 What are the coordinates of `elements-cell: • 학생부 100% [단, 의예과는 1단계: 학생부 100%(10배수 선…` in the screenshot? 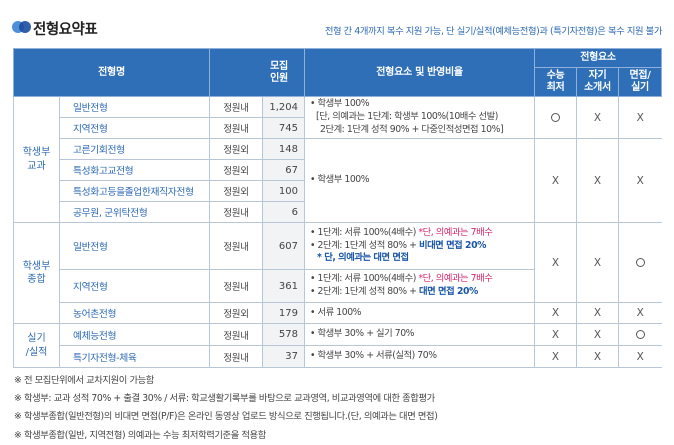 It's located at (420, 117).